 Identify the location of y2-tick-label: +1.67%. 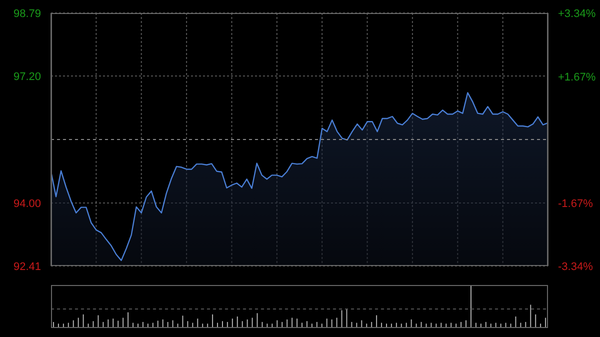
(577, 77).